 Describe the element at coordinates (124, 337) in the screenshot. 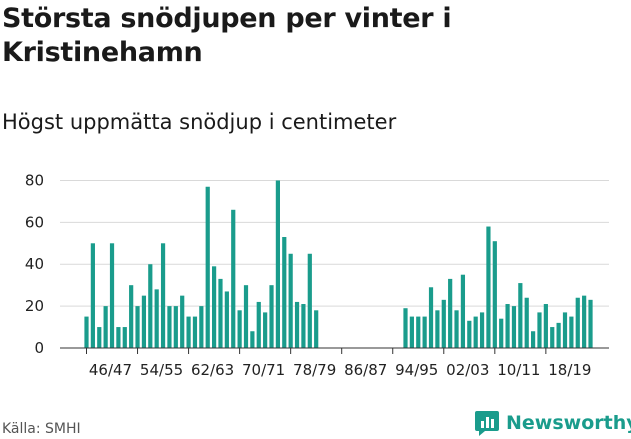

I see `bar-52/53` at that location.